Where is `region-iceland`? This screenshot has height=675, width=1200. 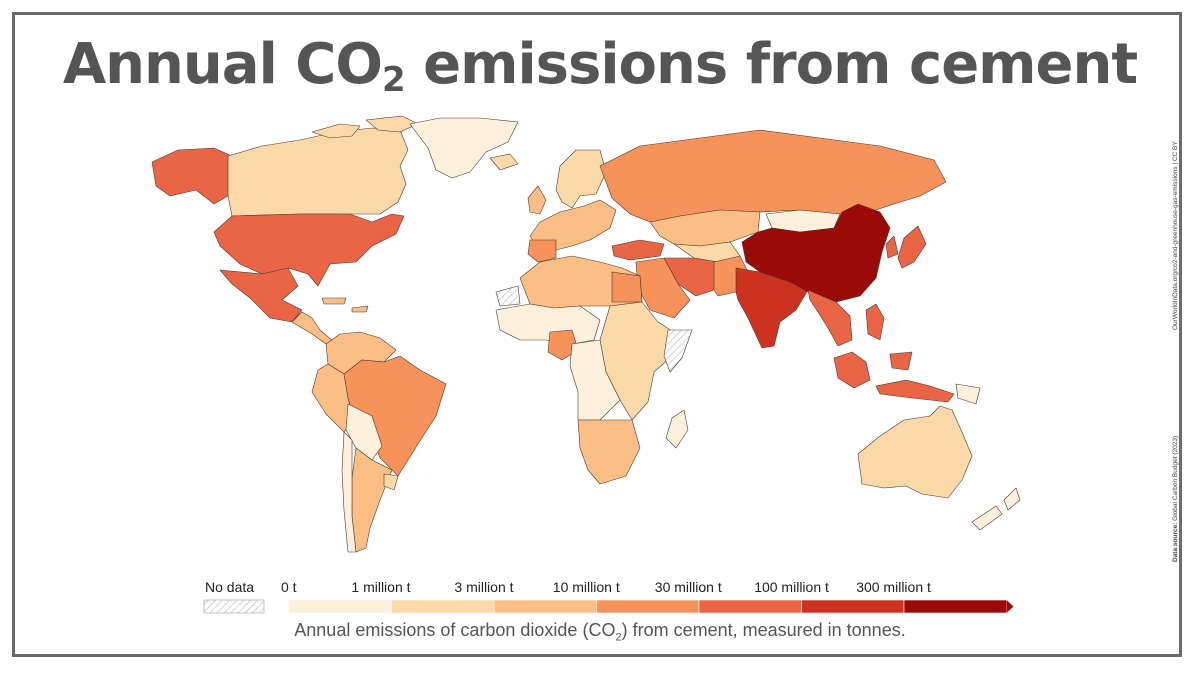
region-iceland is located at coordinates (504, 162).